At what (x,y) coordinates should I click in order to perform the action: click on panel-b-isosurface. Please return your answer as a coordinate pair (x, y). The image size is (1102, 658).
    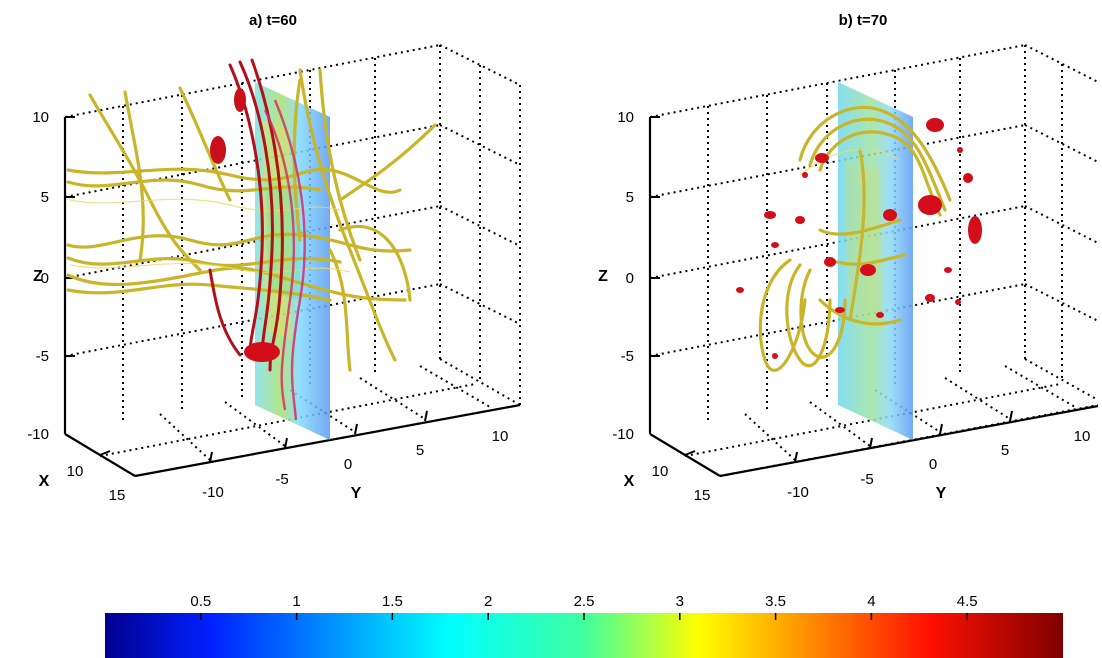
    Looking at the image, I should click on (859, 238).